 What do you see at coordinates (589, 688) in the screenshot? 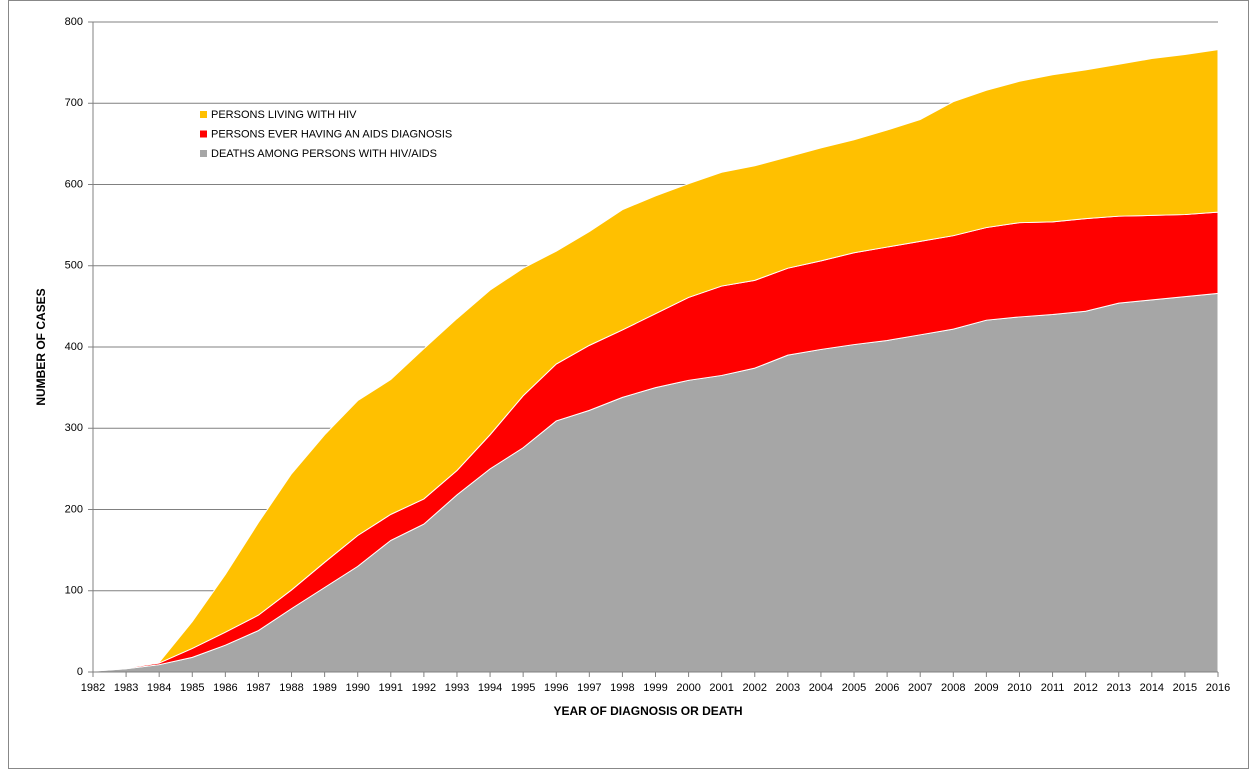
I see `x-tick-label: 1997` at bounding box center [589, 688].